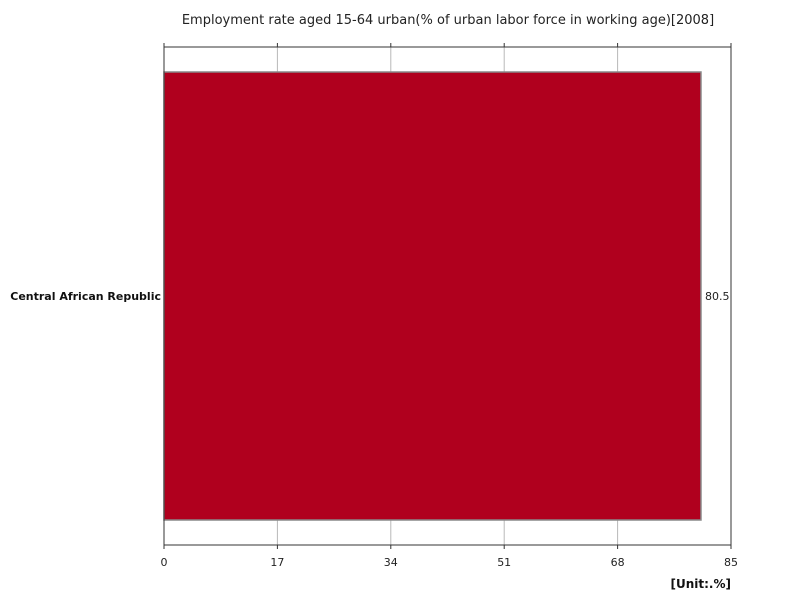 The height and width of the screenshot is (600, 800). I want to click on unit-label: [Unit:.%], so click(701, 584).